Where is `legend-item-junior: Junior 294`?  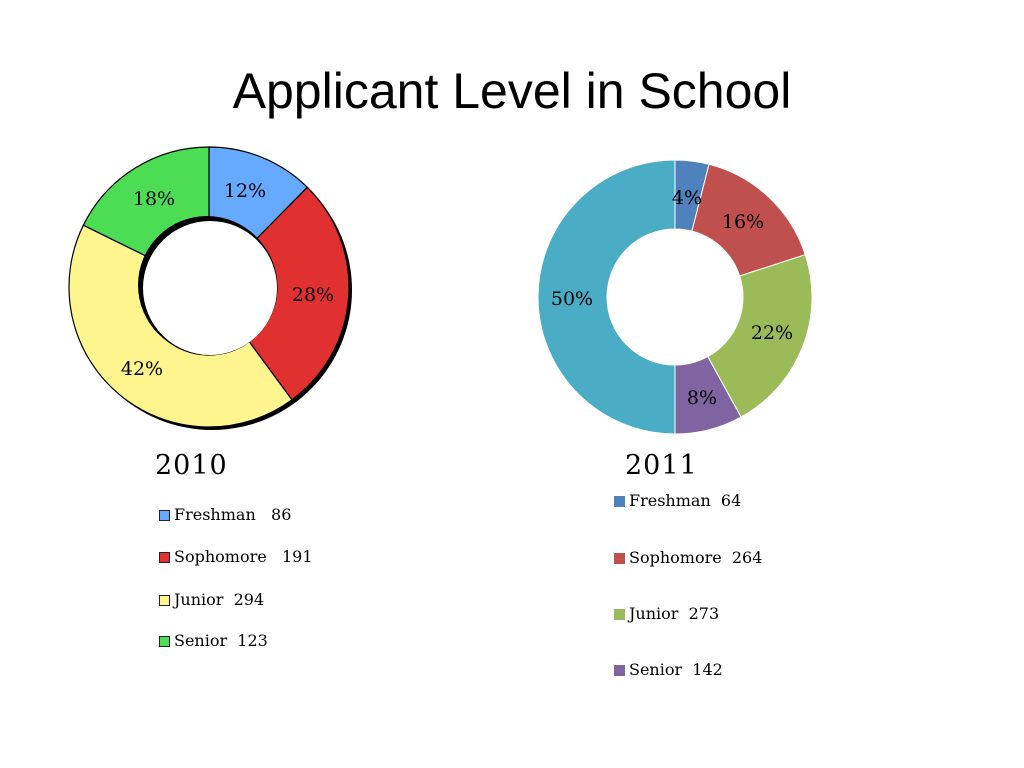 legend-item-junior: Junior 294 is located at coordinates (211, 599).